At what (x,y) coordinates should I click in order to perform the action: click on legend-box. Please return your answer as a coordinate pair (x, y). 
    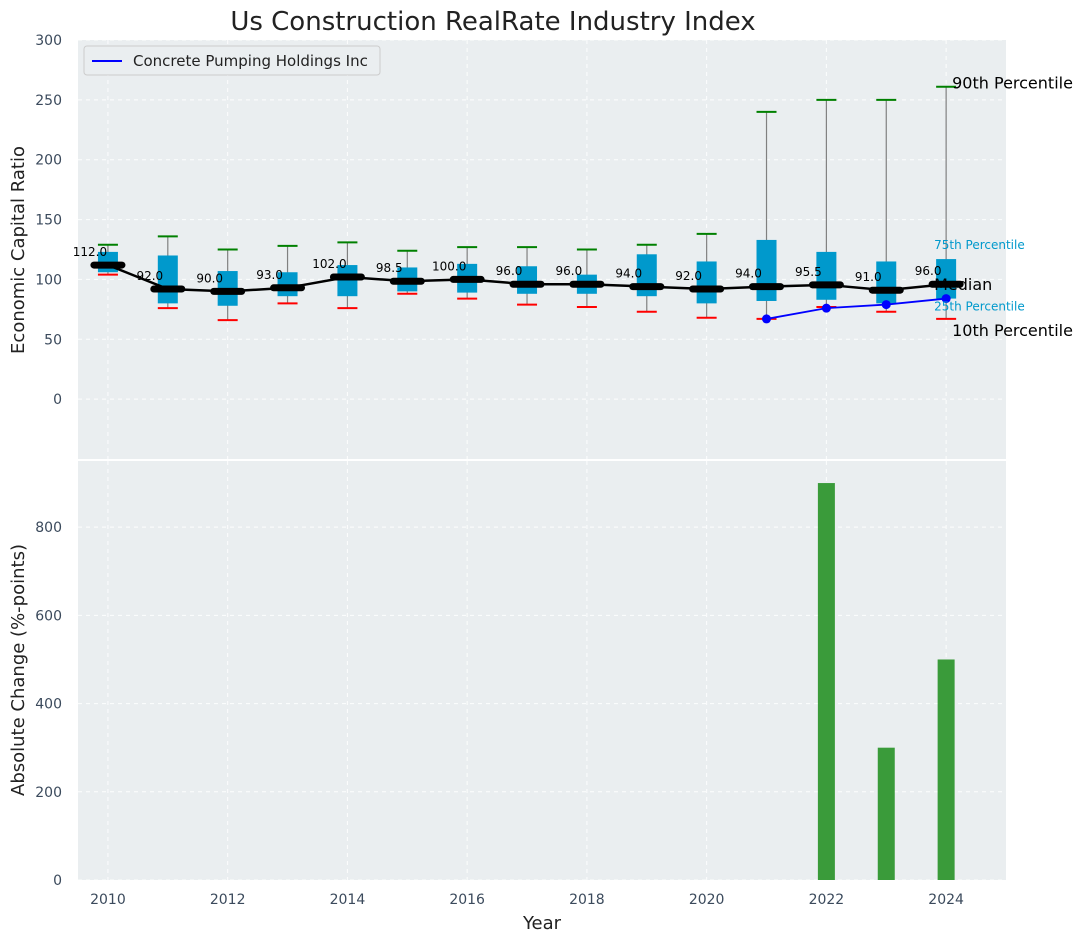
    Looking at the image, I should click on (232, 60).